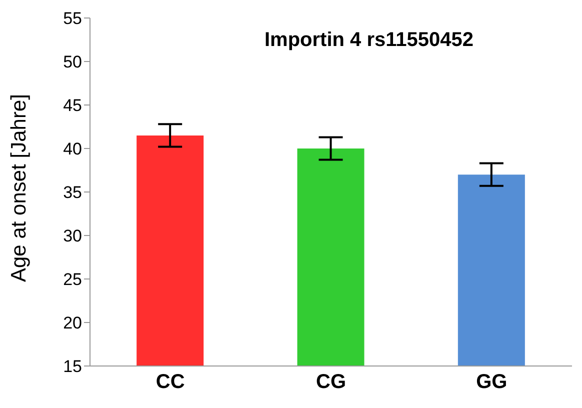  Describe the element at coordinates (72, 106) in the screenshot. I see `y-tick-label: 45` at that location.